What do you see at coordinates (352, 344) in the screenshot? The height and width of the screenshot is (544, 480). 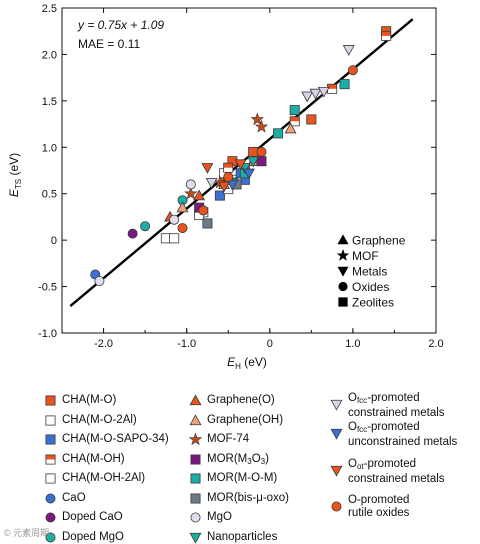 I see `x-tick-label: 1.0` at bounding box center [352, 344].